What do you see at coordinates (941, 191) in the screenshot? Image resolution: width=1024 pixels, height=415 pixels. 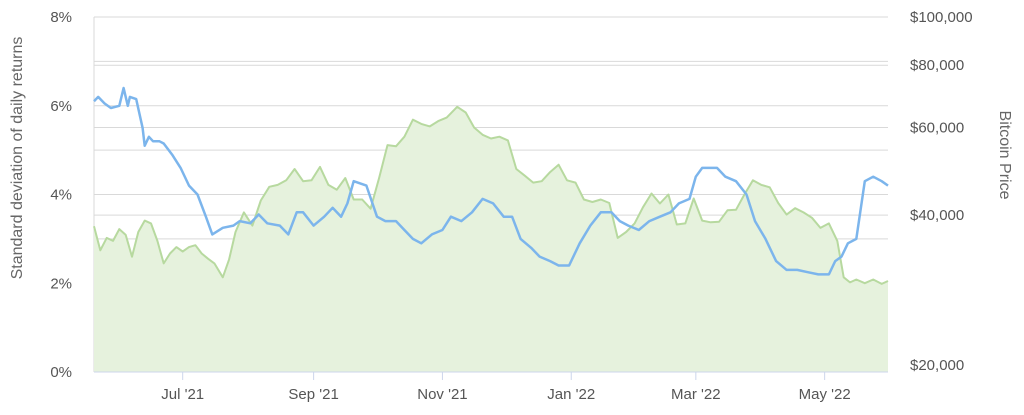 I see `right-y-axis: $20,000 $40,000 $60,000 $80,000 $100,000` at bounding box center [941, 191].